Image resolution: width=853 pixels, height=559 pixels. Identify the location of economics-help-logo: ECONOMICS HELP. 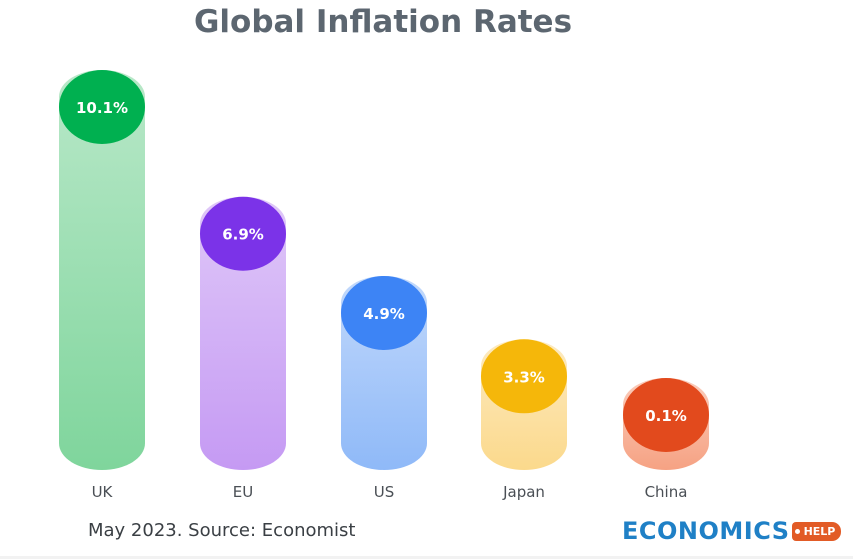
(732, 531).